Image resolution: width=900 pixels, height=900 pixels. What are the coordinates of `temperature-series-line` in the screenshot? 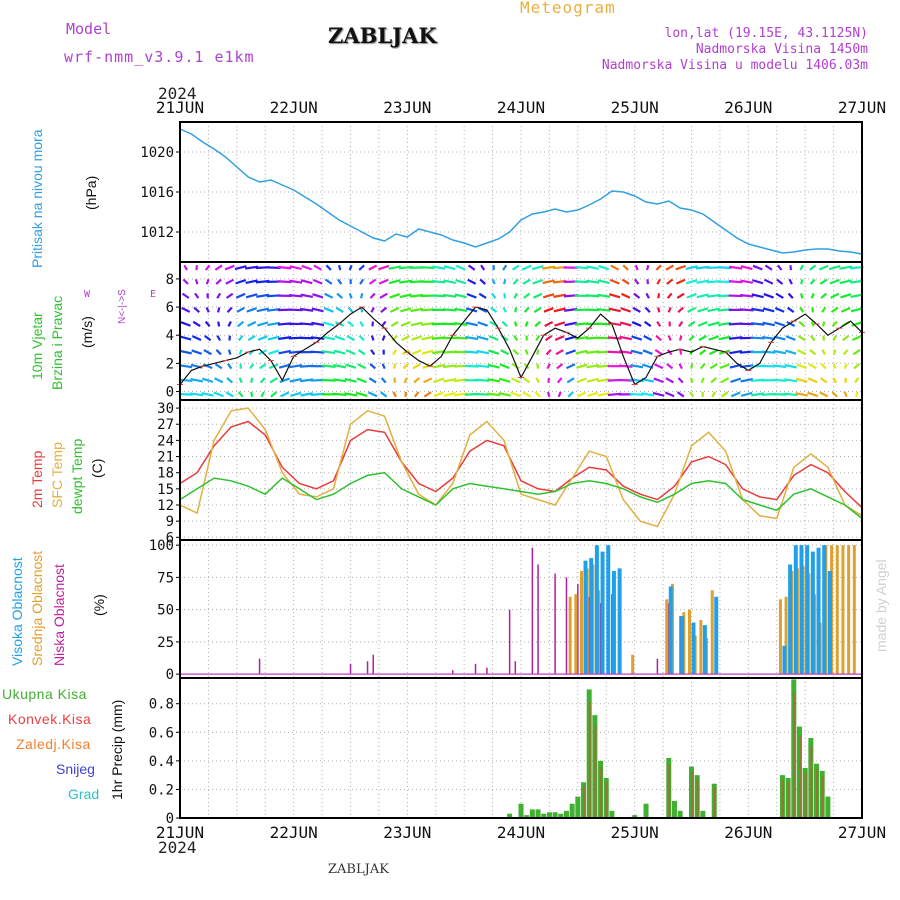 It's located at (521, 464).